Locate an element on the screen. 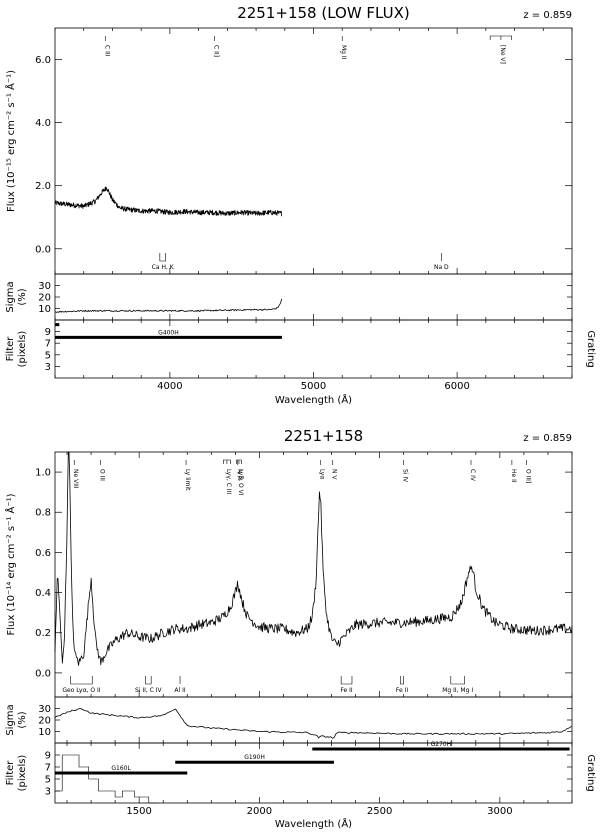 The width and height of the screenshot is (600, 836). absorption-line-marker: Ca H, K is located at coordinates (163, 262).